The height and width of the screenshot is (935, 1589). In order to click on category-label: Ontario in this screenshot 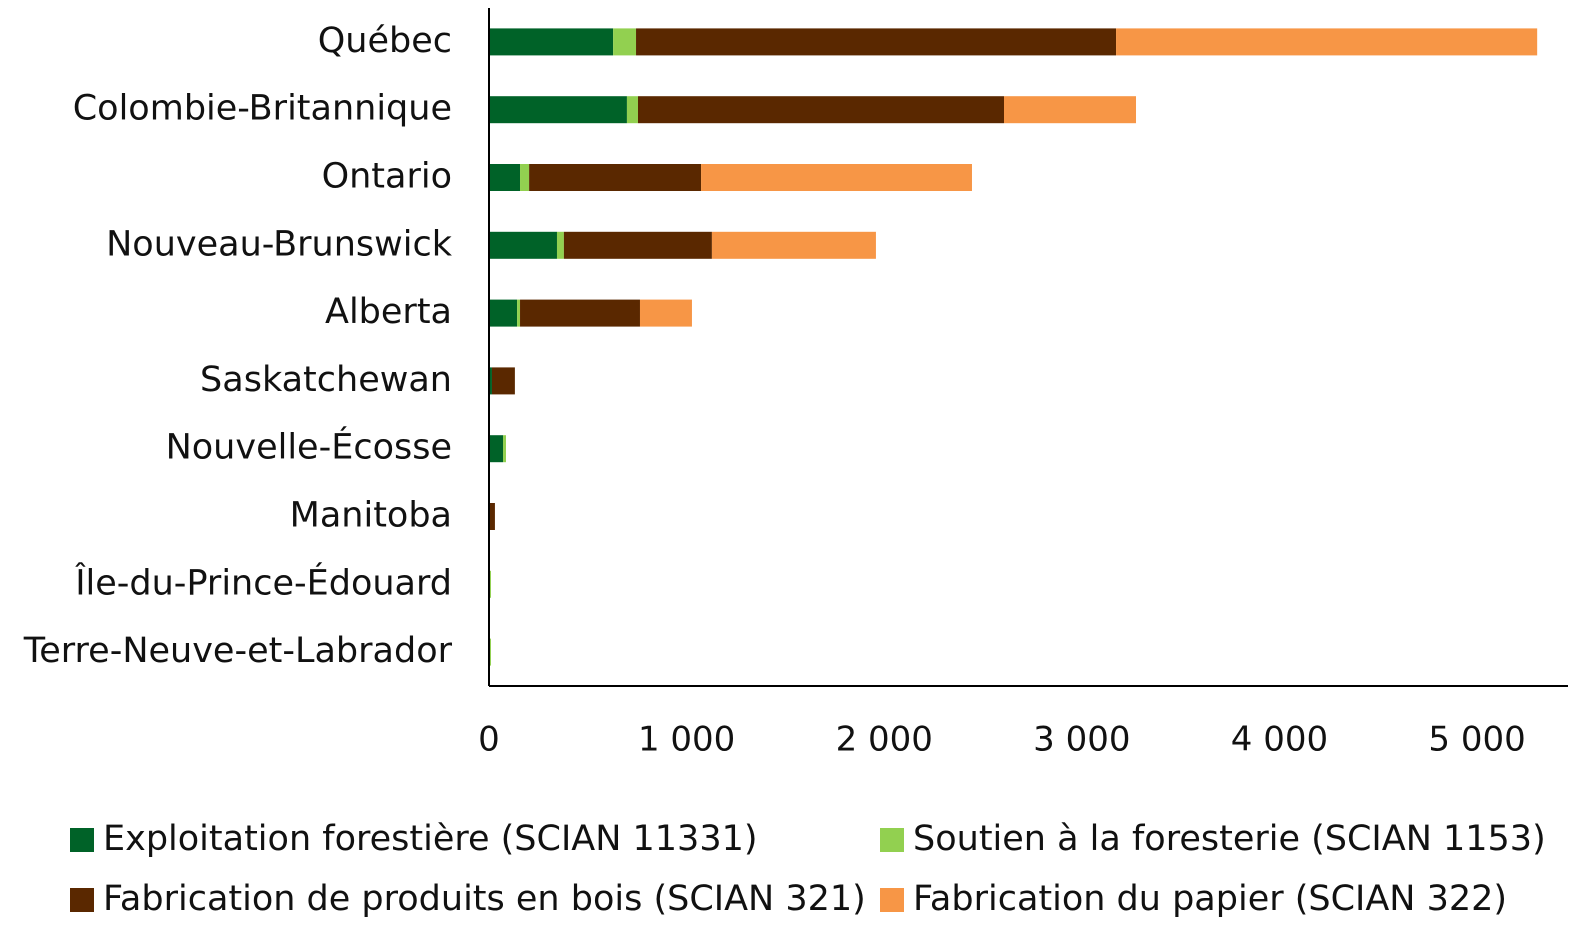, I will do `click(387, 177)`.